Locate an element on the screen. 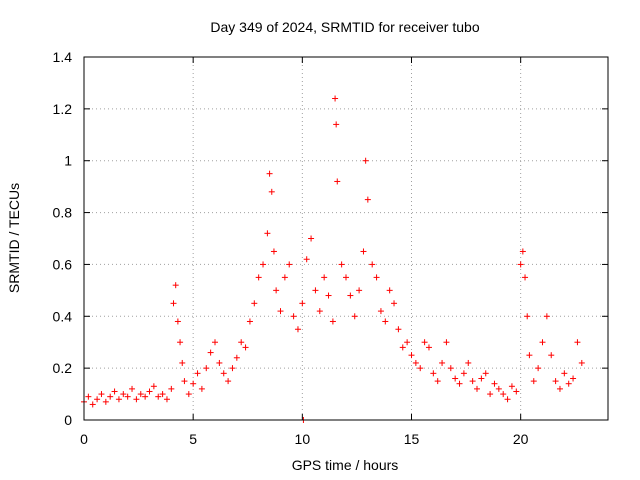 The height and width of the screenshot is (480, 640). y-tick-label: 1 is located at coordinates (68, 161).